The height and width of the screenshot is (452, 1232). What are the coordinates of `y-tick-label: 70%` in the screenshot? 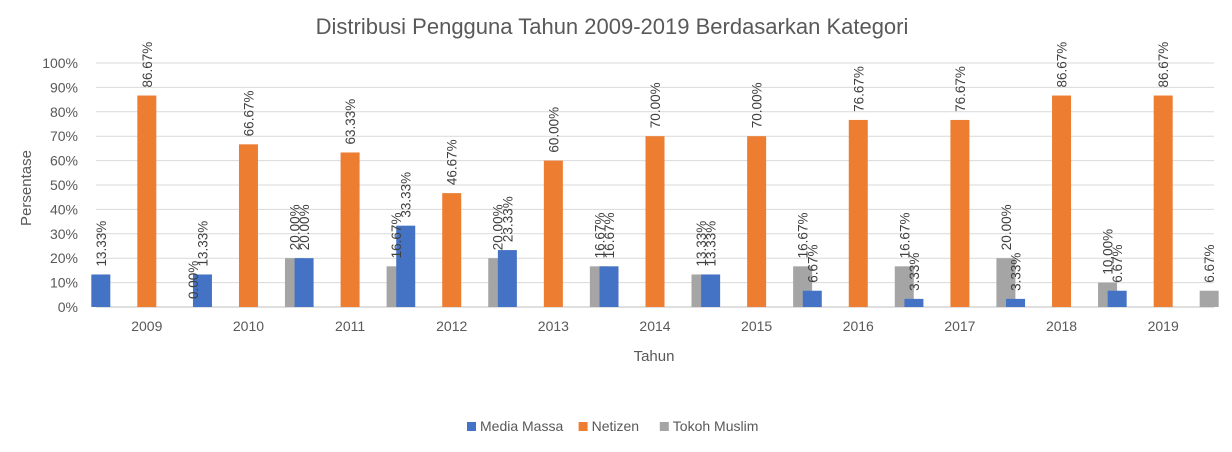 It's located at (64, 136).